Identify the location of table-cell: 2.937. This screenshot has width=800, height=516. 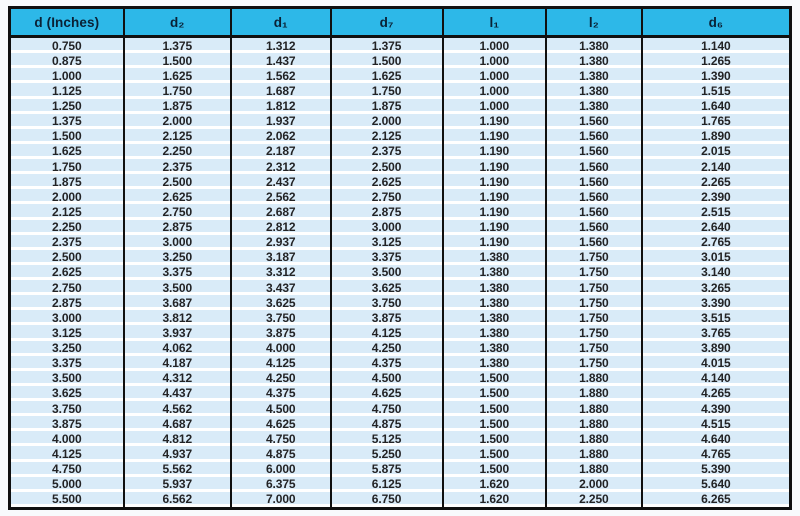
(281, 242).